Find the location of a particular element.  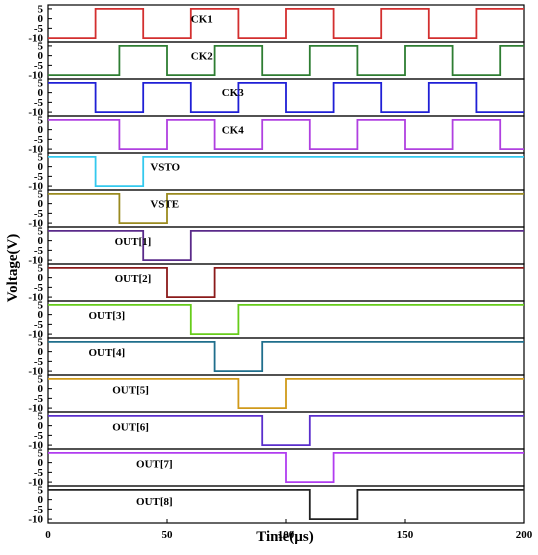

series-line-out6 is located at coordinates (286, 430).